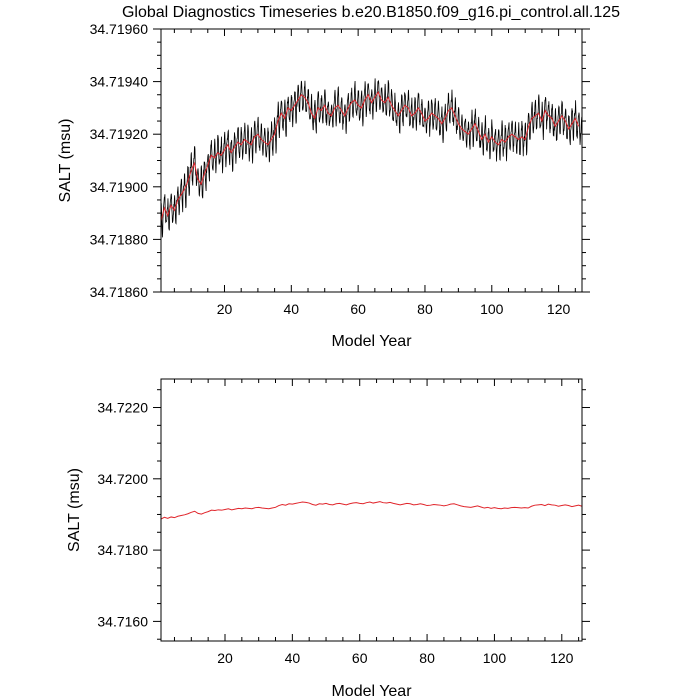 Image resolution: width=700 pixels, height=700 pixels. I want to click on bottom-chart-series, so click(371, 510).